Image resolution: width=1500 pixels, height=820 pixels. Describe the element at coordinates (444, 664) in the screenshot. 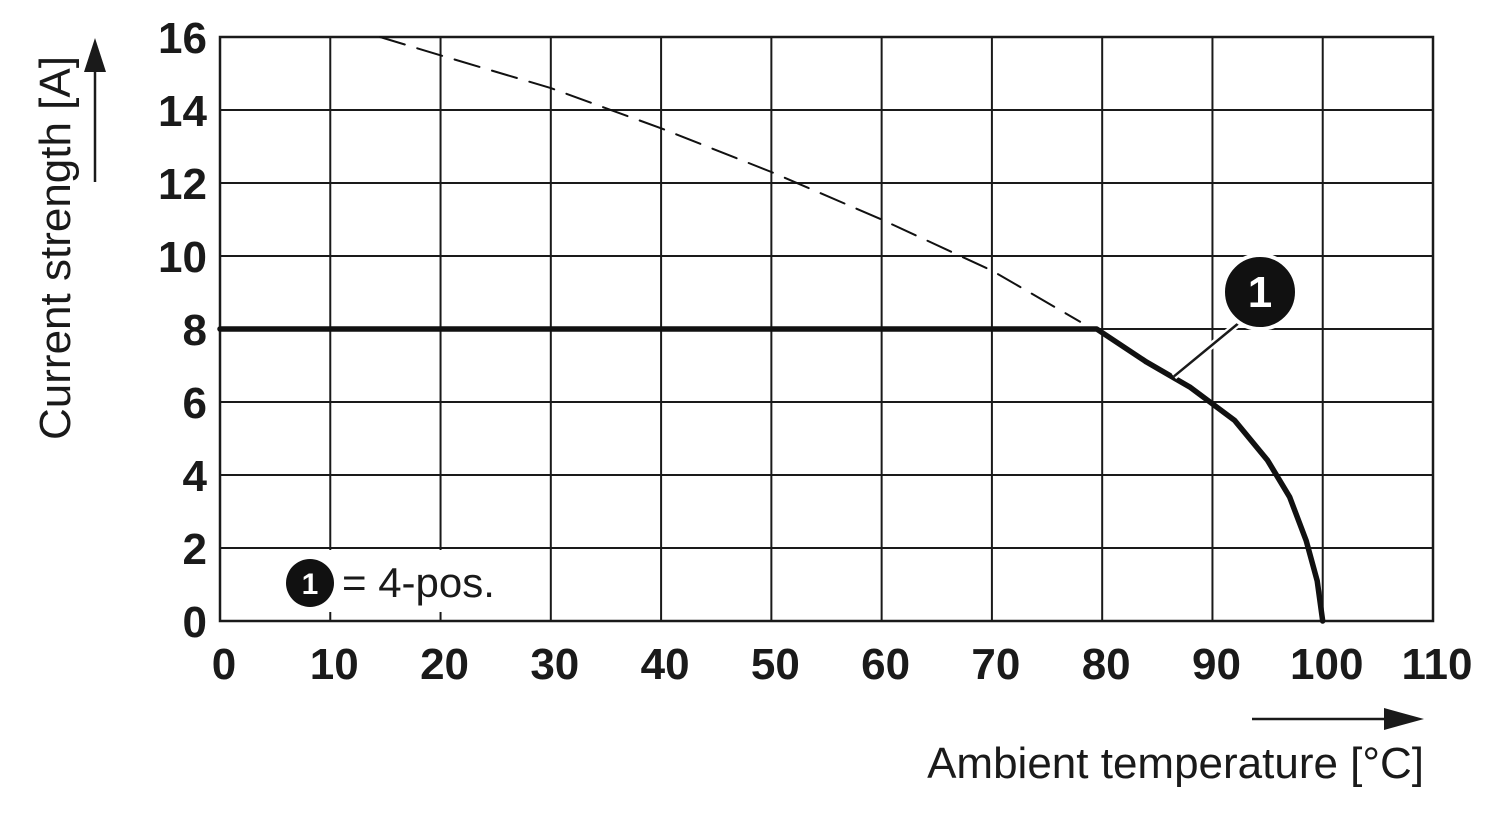

I see `x-tick-label-20: 20` at that location.